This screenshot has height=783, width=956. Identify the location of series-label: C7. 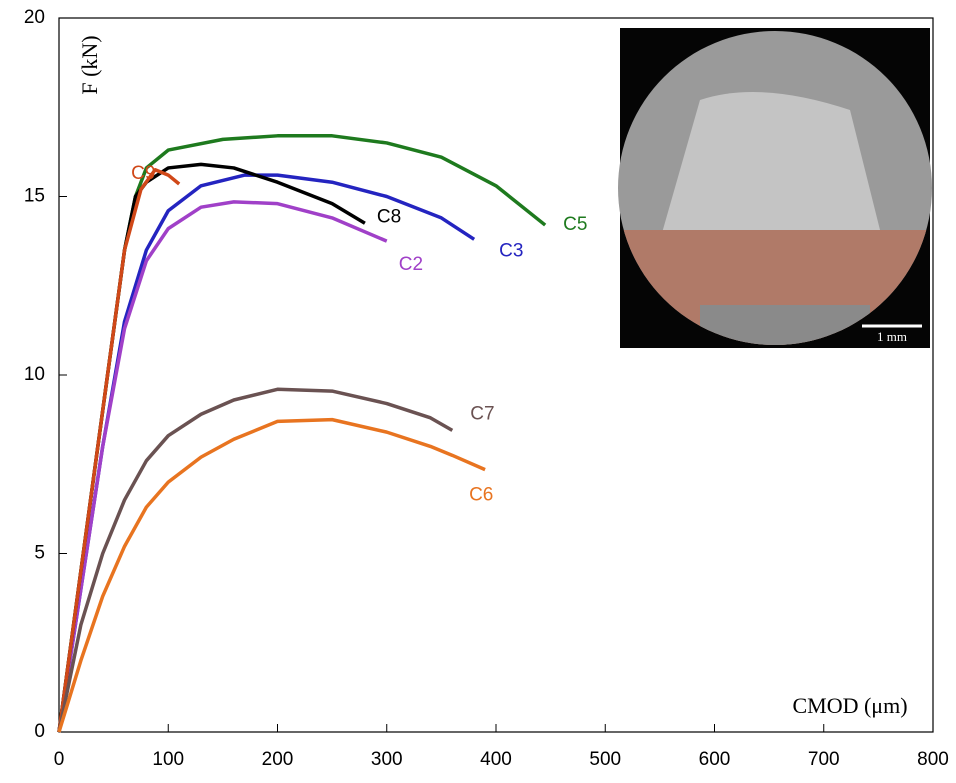
(482, 413).